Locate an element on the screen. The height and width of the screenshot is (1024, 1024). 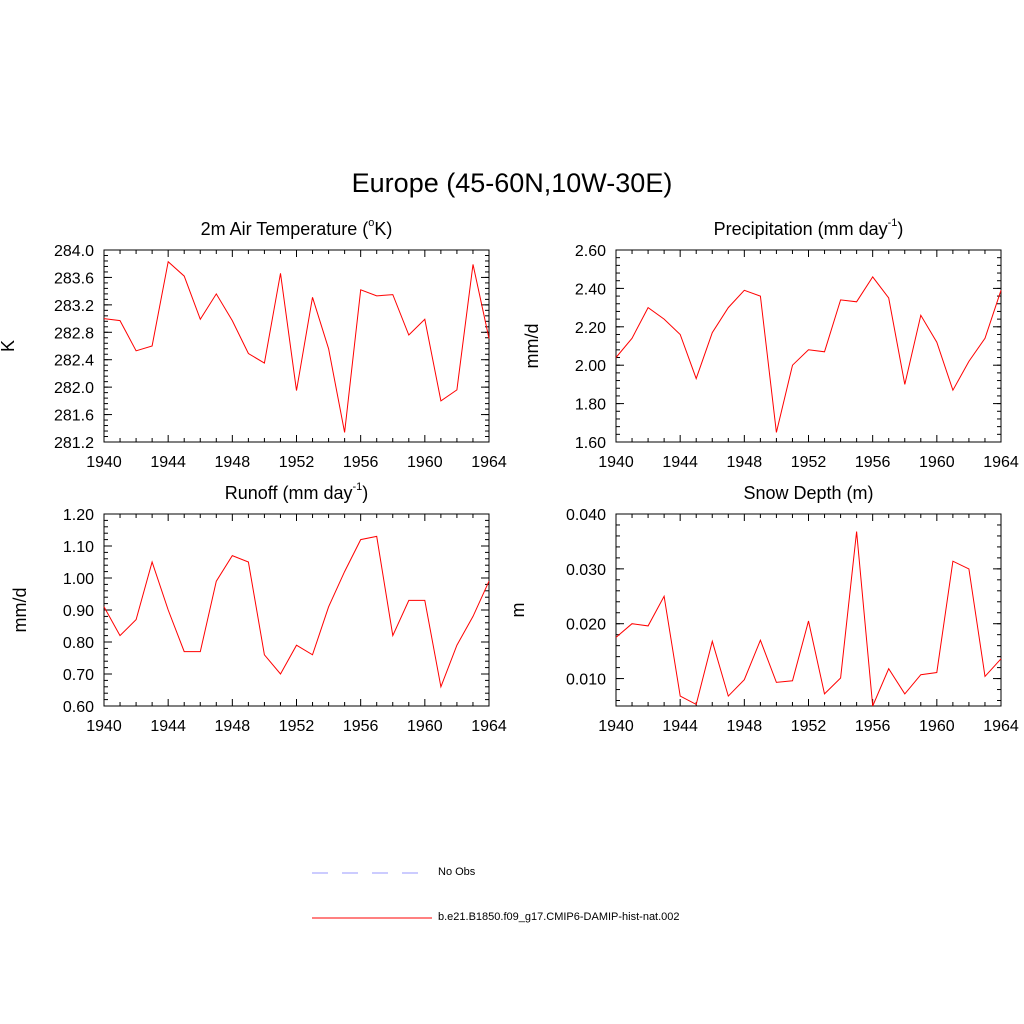
runoff-x-tick-label: 1964 is located at coordinates (489, 726).